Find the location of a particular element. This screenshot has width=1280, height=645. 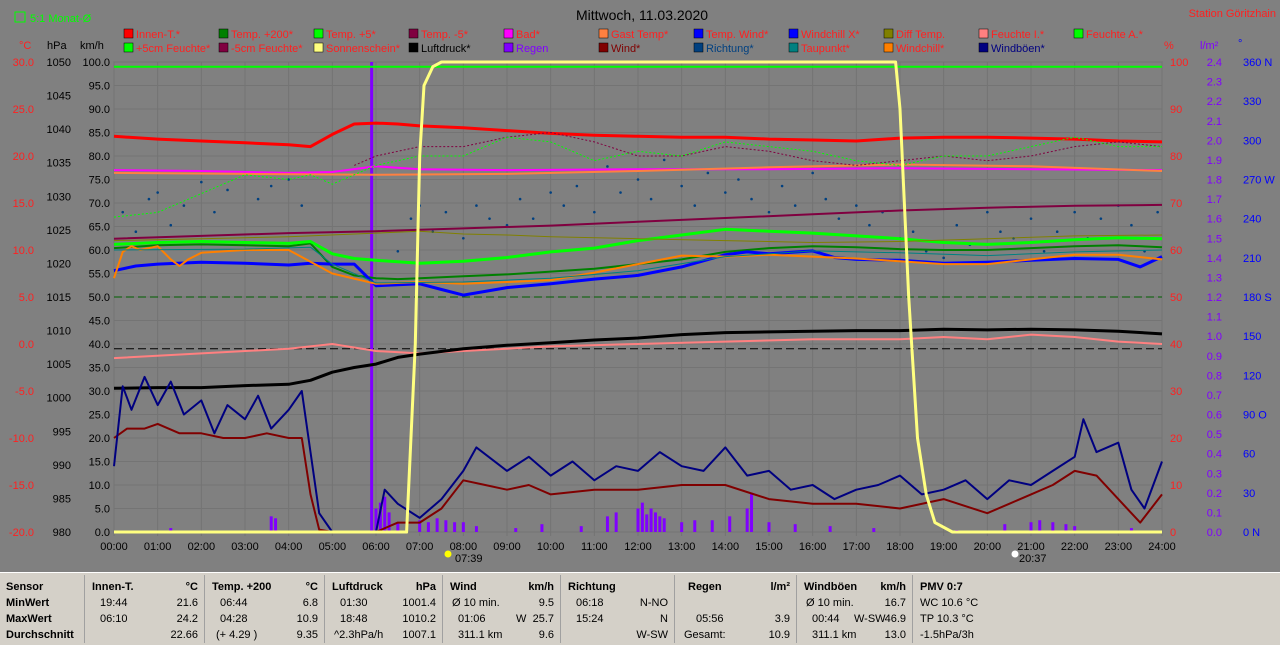

sun-icon is located at coordinates (448, 554).